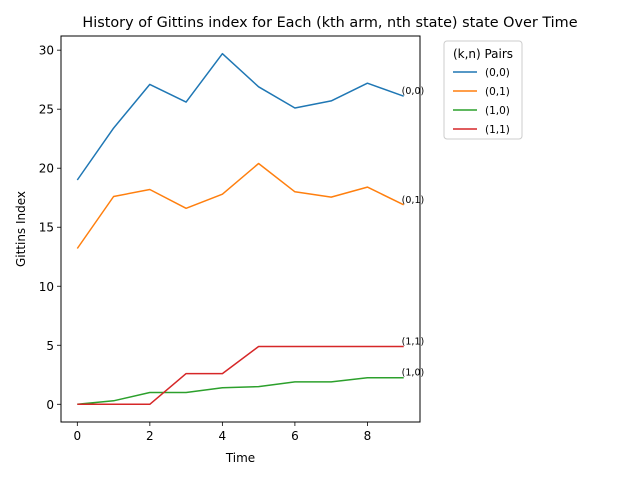  I want to click on y-tick-label-6: 30, so click(46, 51).